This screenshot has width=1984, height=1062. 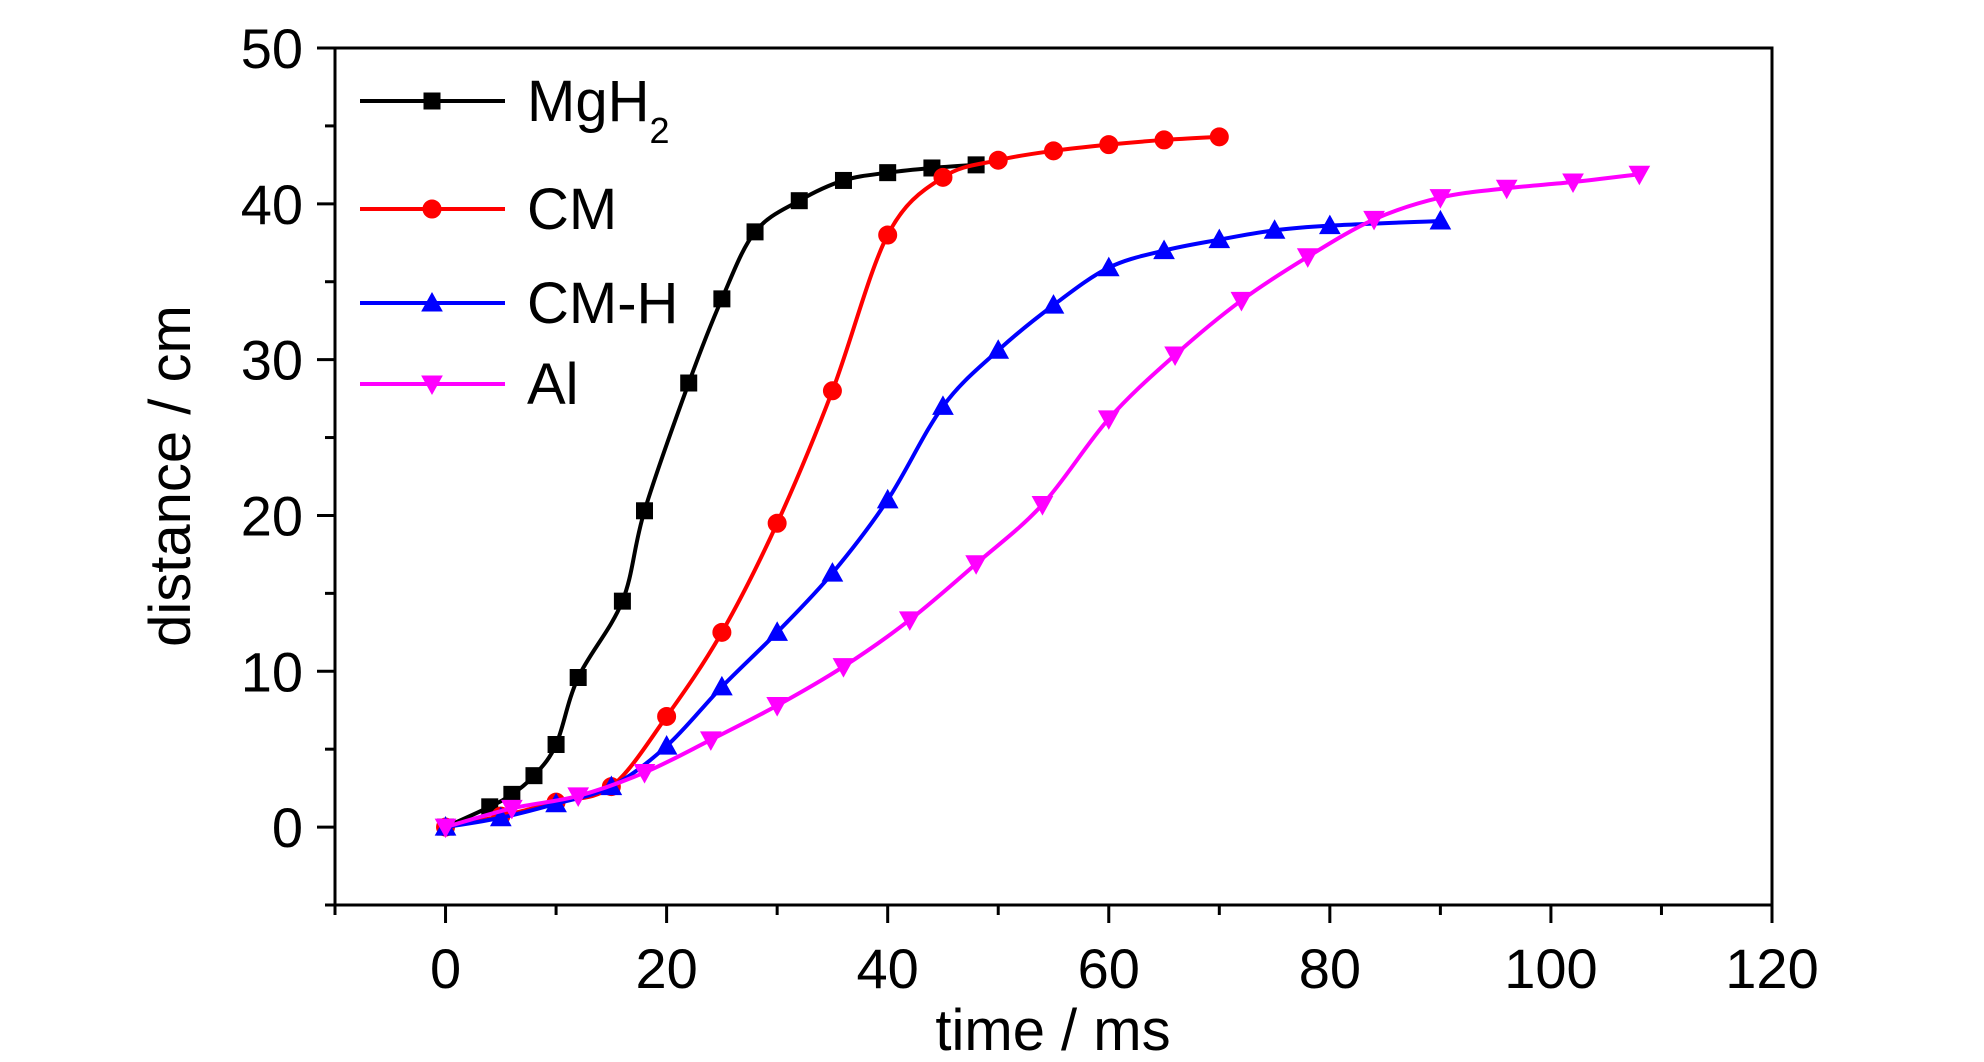 What do you see at coordinates (272, 360) in the screenshot?
I see `y-tick-label: 30` at bounding box center [272, 360].